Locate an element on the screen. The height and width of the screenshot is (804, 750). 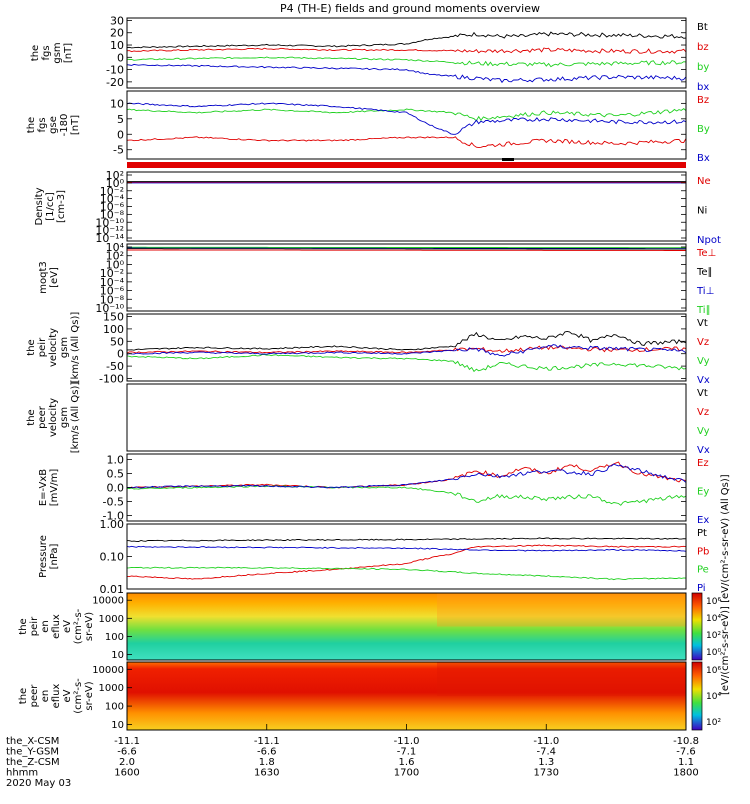
y-tick-label: 0.10 is located at coordinates (112, 557).